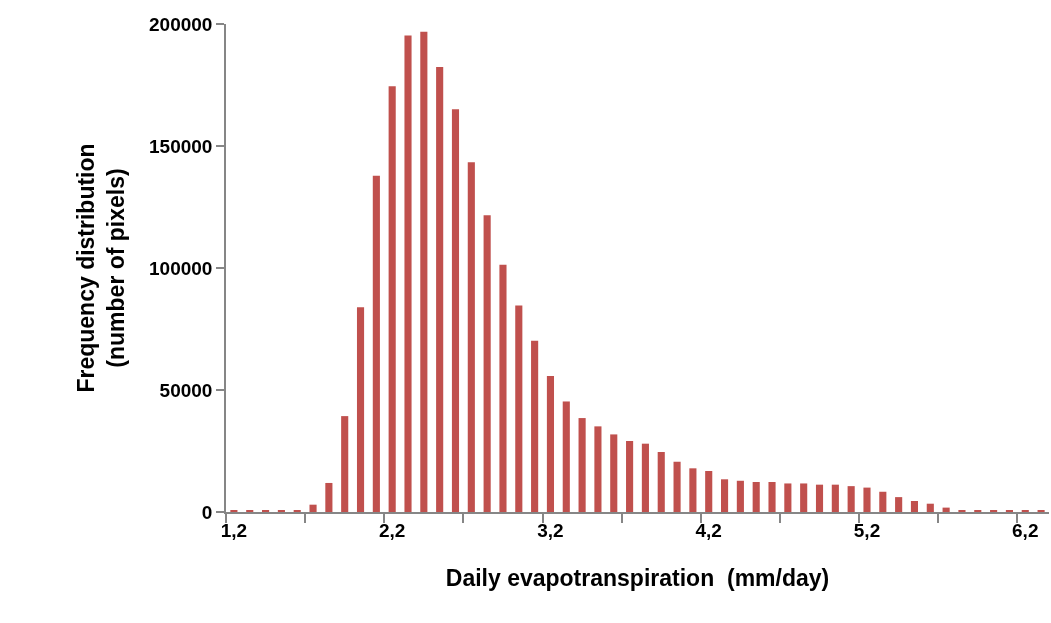  Describe the element at coordinates (181, 146) in the screenshot. I see `y-tick-label: 150000` at that location.